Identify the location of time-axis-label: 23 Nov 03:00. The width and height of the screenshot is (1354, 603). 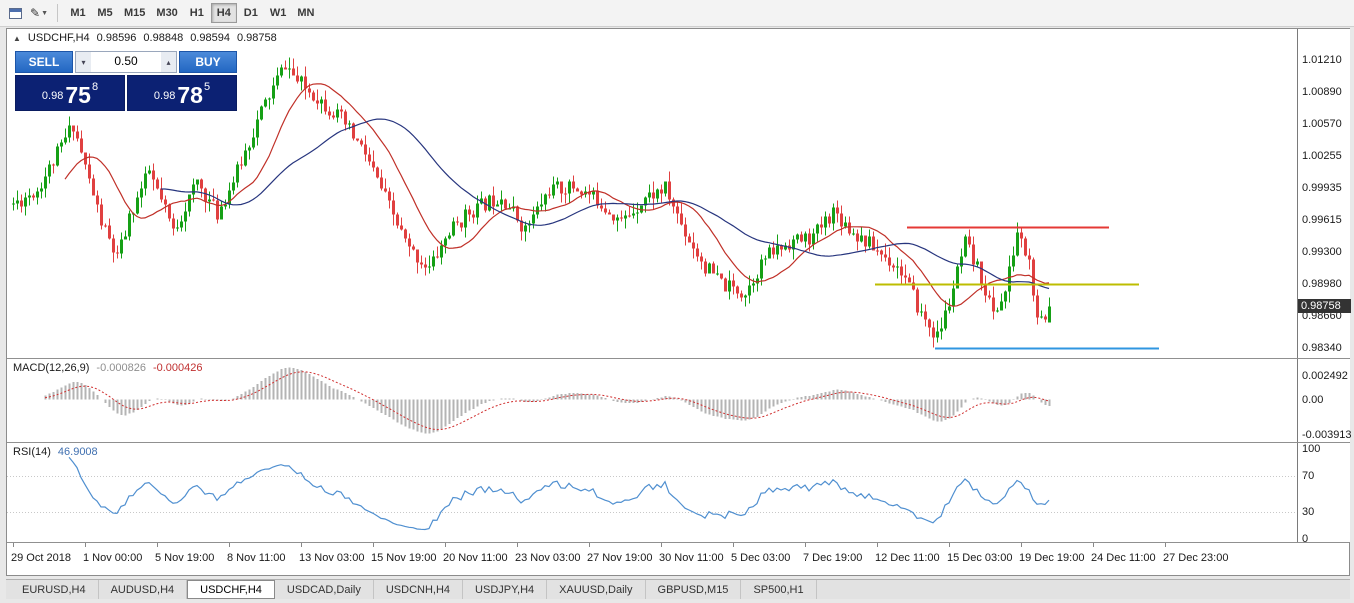
(548, 558).